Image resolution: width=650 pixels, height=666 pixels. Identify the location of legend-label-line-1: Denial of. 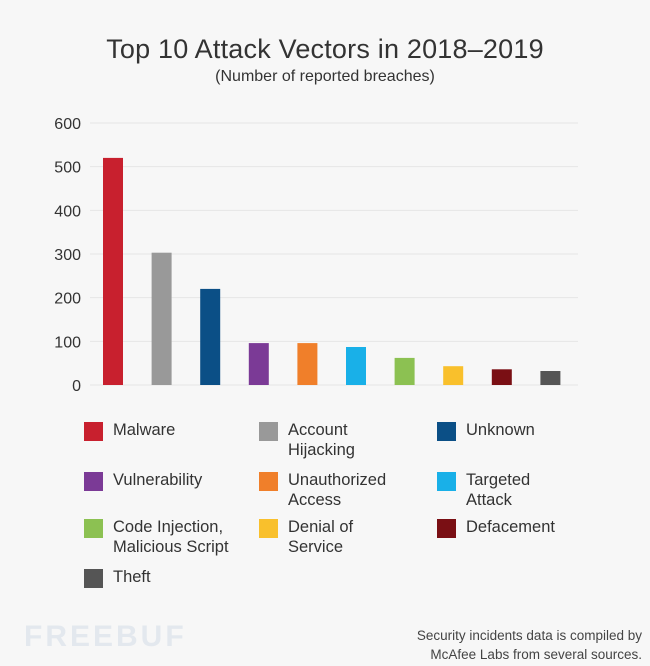
(321, 527).